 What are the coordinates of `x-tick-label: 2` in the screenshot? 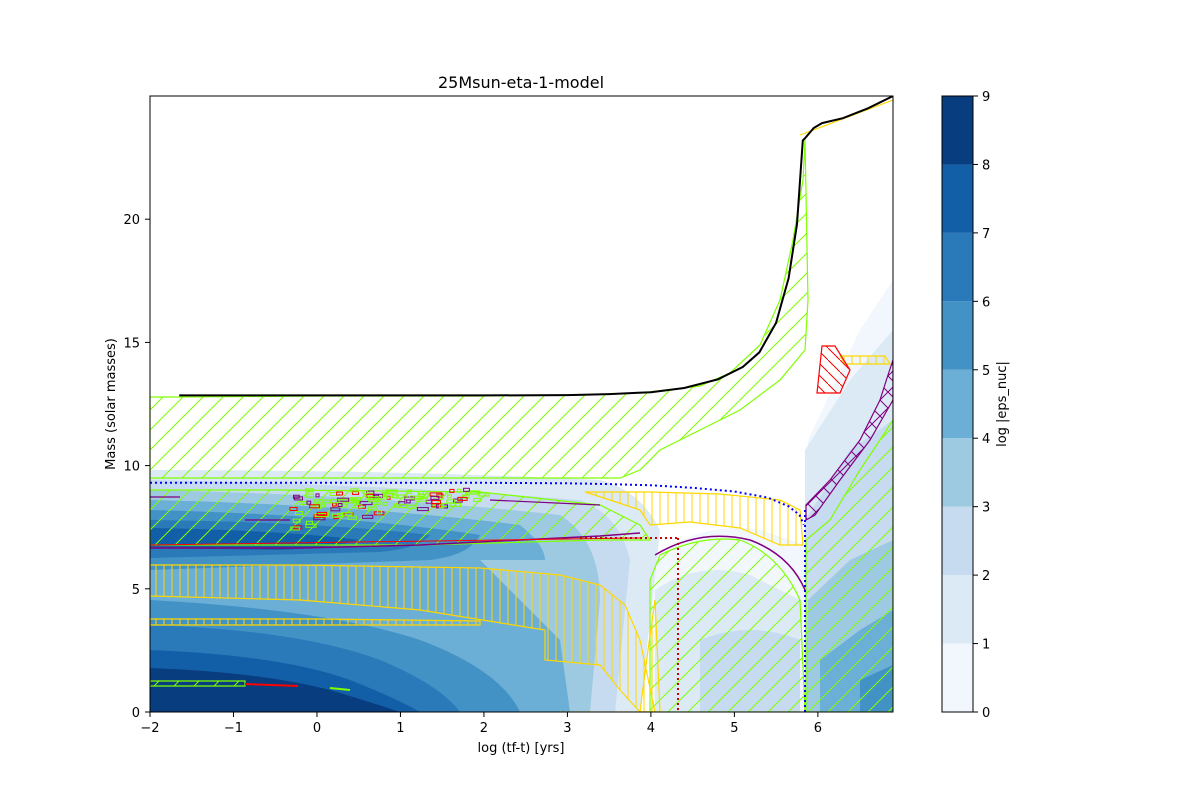 It's located at (484, 728).